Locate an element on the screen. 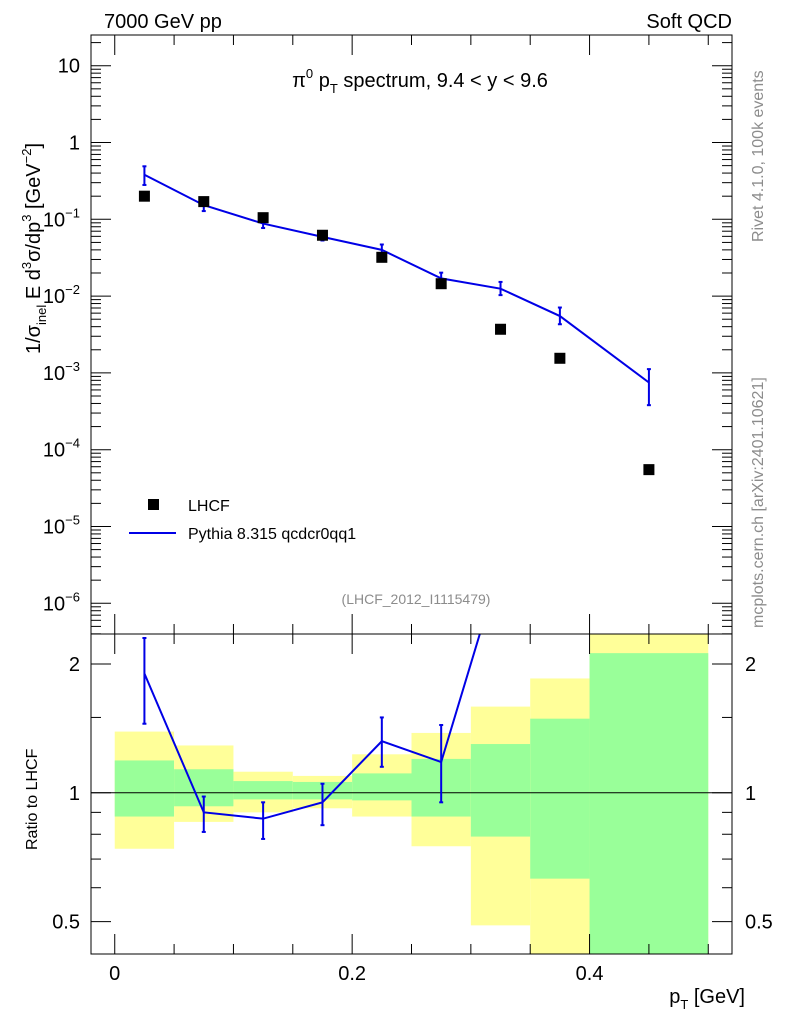  legend-label-pythia: Pythia 8.315 qcdcr0qq1 is located at coordinates (272, 534).